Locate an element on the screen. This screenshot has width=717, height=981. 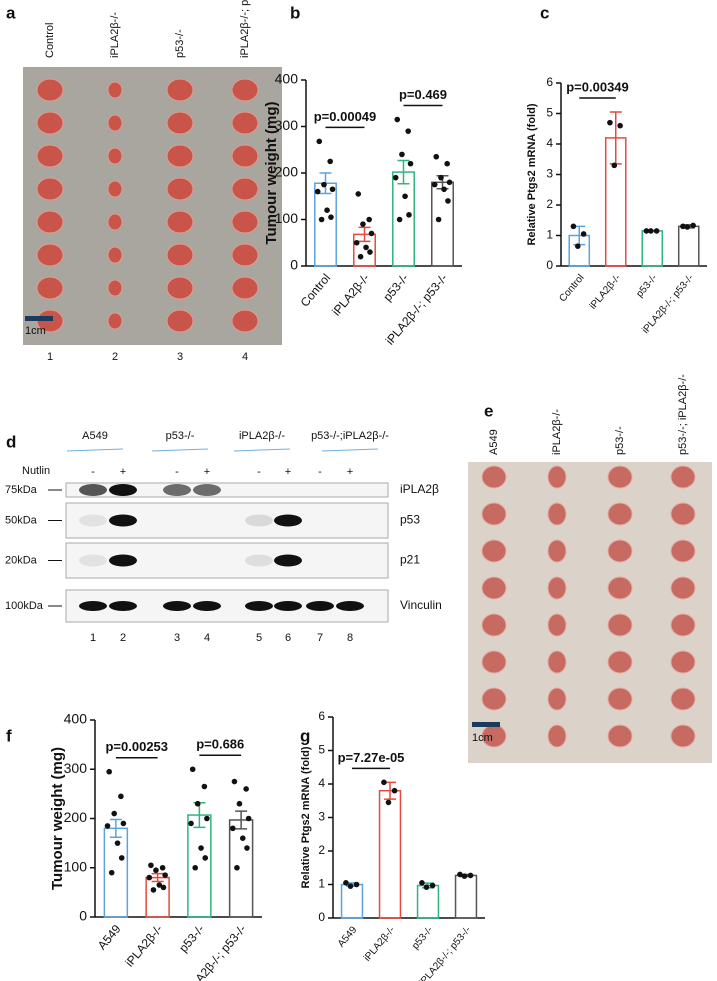
treatment-label: Nutlin is located at coordinates (36, 471).